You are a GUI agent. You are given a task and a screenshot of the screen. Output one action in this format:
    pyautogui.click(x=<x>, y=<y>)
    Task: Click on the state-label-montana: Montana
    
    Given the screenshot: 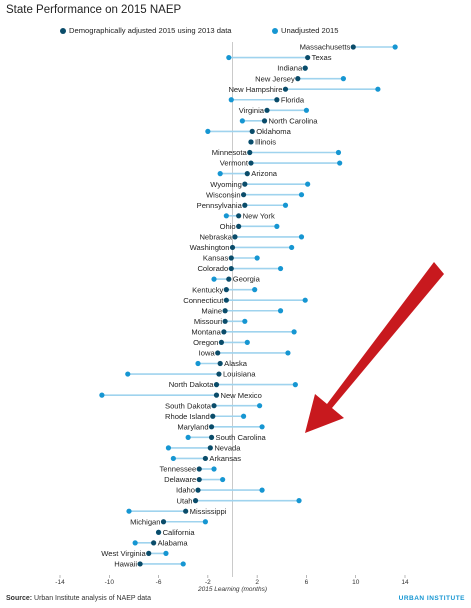 What is the action you would take?
    pyautogui.click(x=206, y=331)
    